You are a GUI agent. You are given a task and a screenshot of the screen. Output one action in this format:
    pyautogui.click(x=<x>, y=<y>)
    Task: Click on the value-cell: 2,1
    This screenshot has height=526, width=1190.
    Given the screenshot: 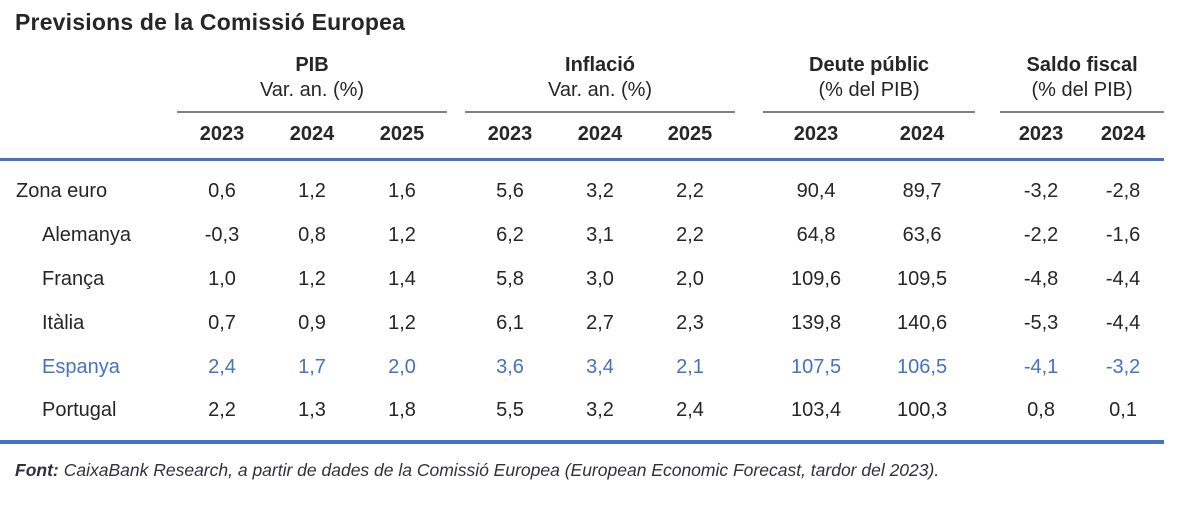 What is the action you would take?
    pyautogui.click(x=690, y=367)
    